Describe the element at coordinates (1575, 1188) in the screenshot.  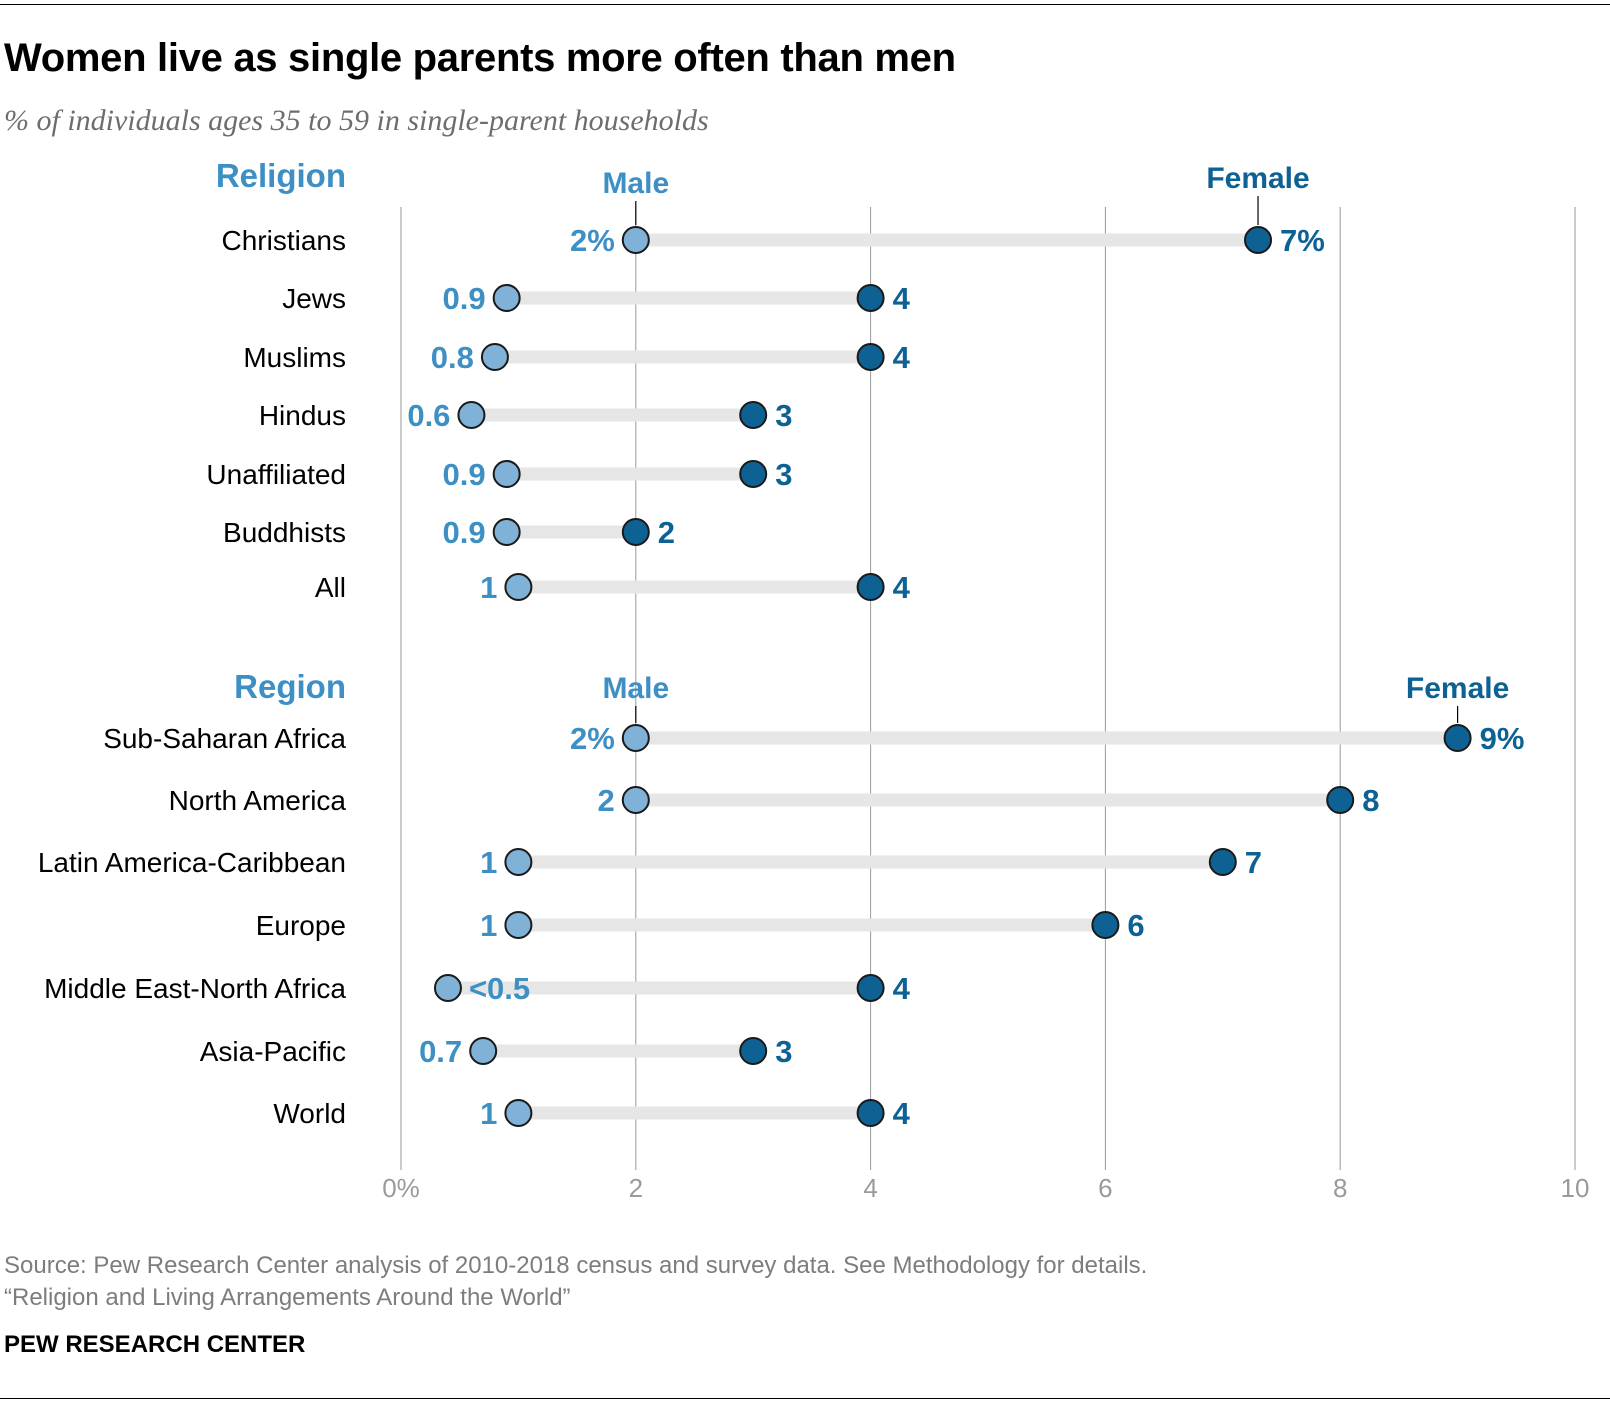
I see `x-tick-label: 10` at that location.